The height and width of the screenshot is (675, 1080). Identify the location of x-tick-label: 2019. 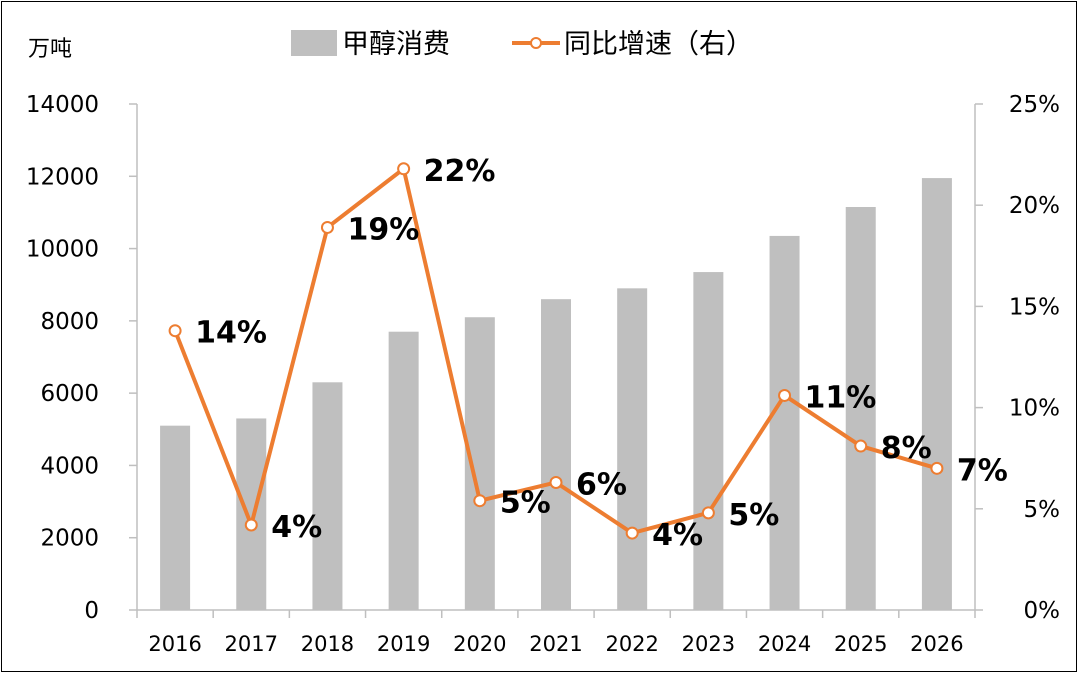
(403, 644).